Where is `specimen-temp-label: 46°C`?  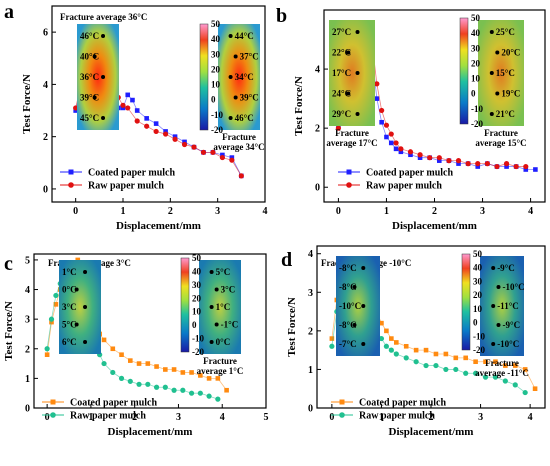
specimen-temp-label: 46°C is located at coordinates (244, 118).